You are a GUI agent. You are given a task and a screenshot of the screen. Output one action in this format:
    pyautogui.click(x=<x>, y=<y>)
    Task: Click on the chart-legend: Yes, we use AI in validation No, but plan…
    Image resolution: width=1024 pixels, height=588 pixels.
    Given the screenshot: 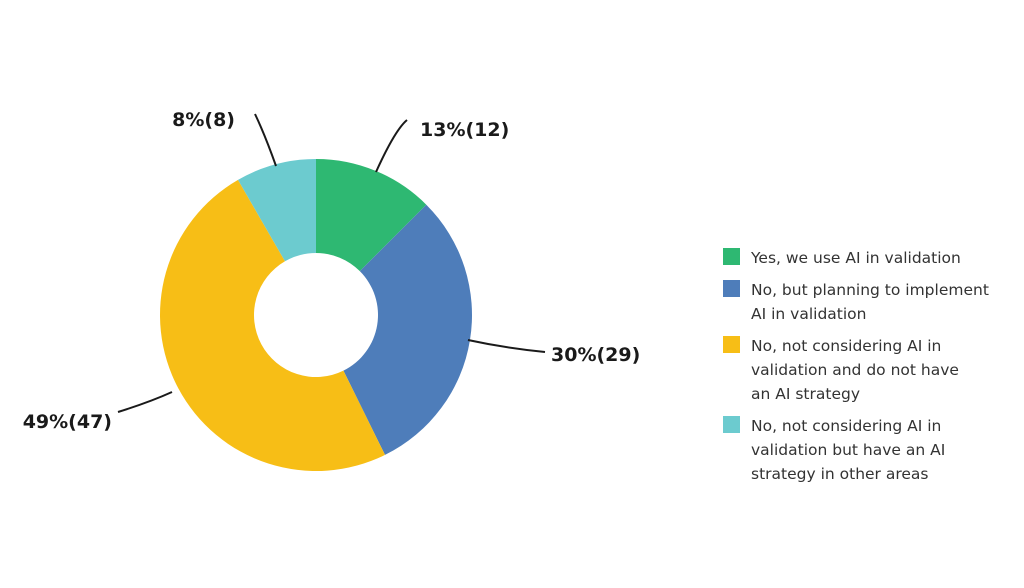 What is the action you would take?
    pyautogui.click(x=870, y=370)
    